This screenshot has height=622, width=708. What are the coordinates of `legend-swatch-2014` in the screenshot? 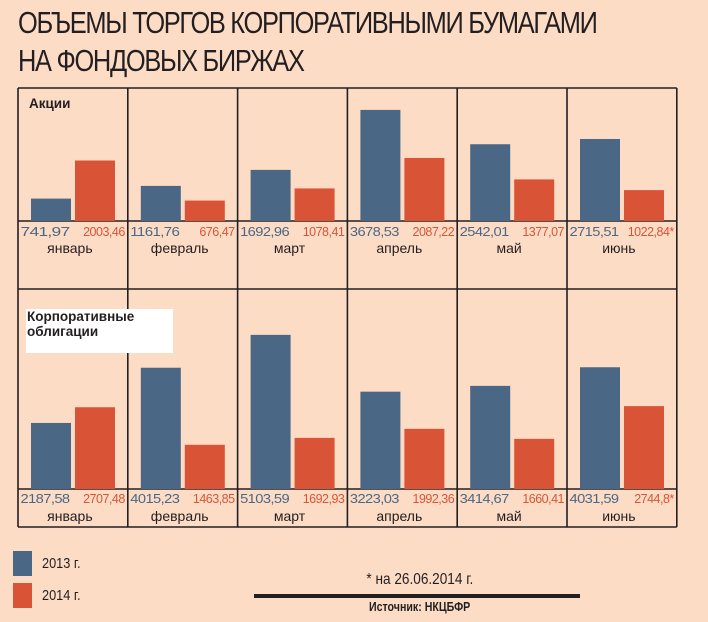 It's located at (22, 595).